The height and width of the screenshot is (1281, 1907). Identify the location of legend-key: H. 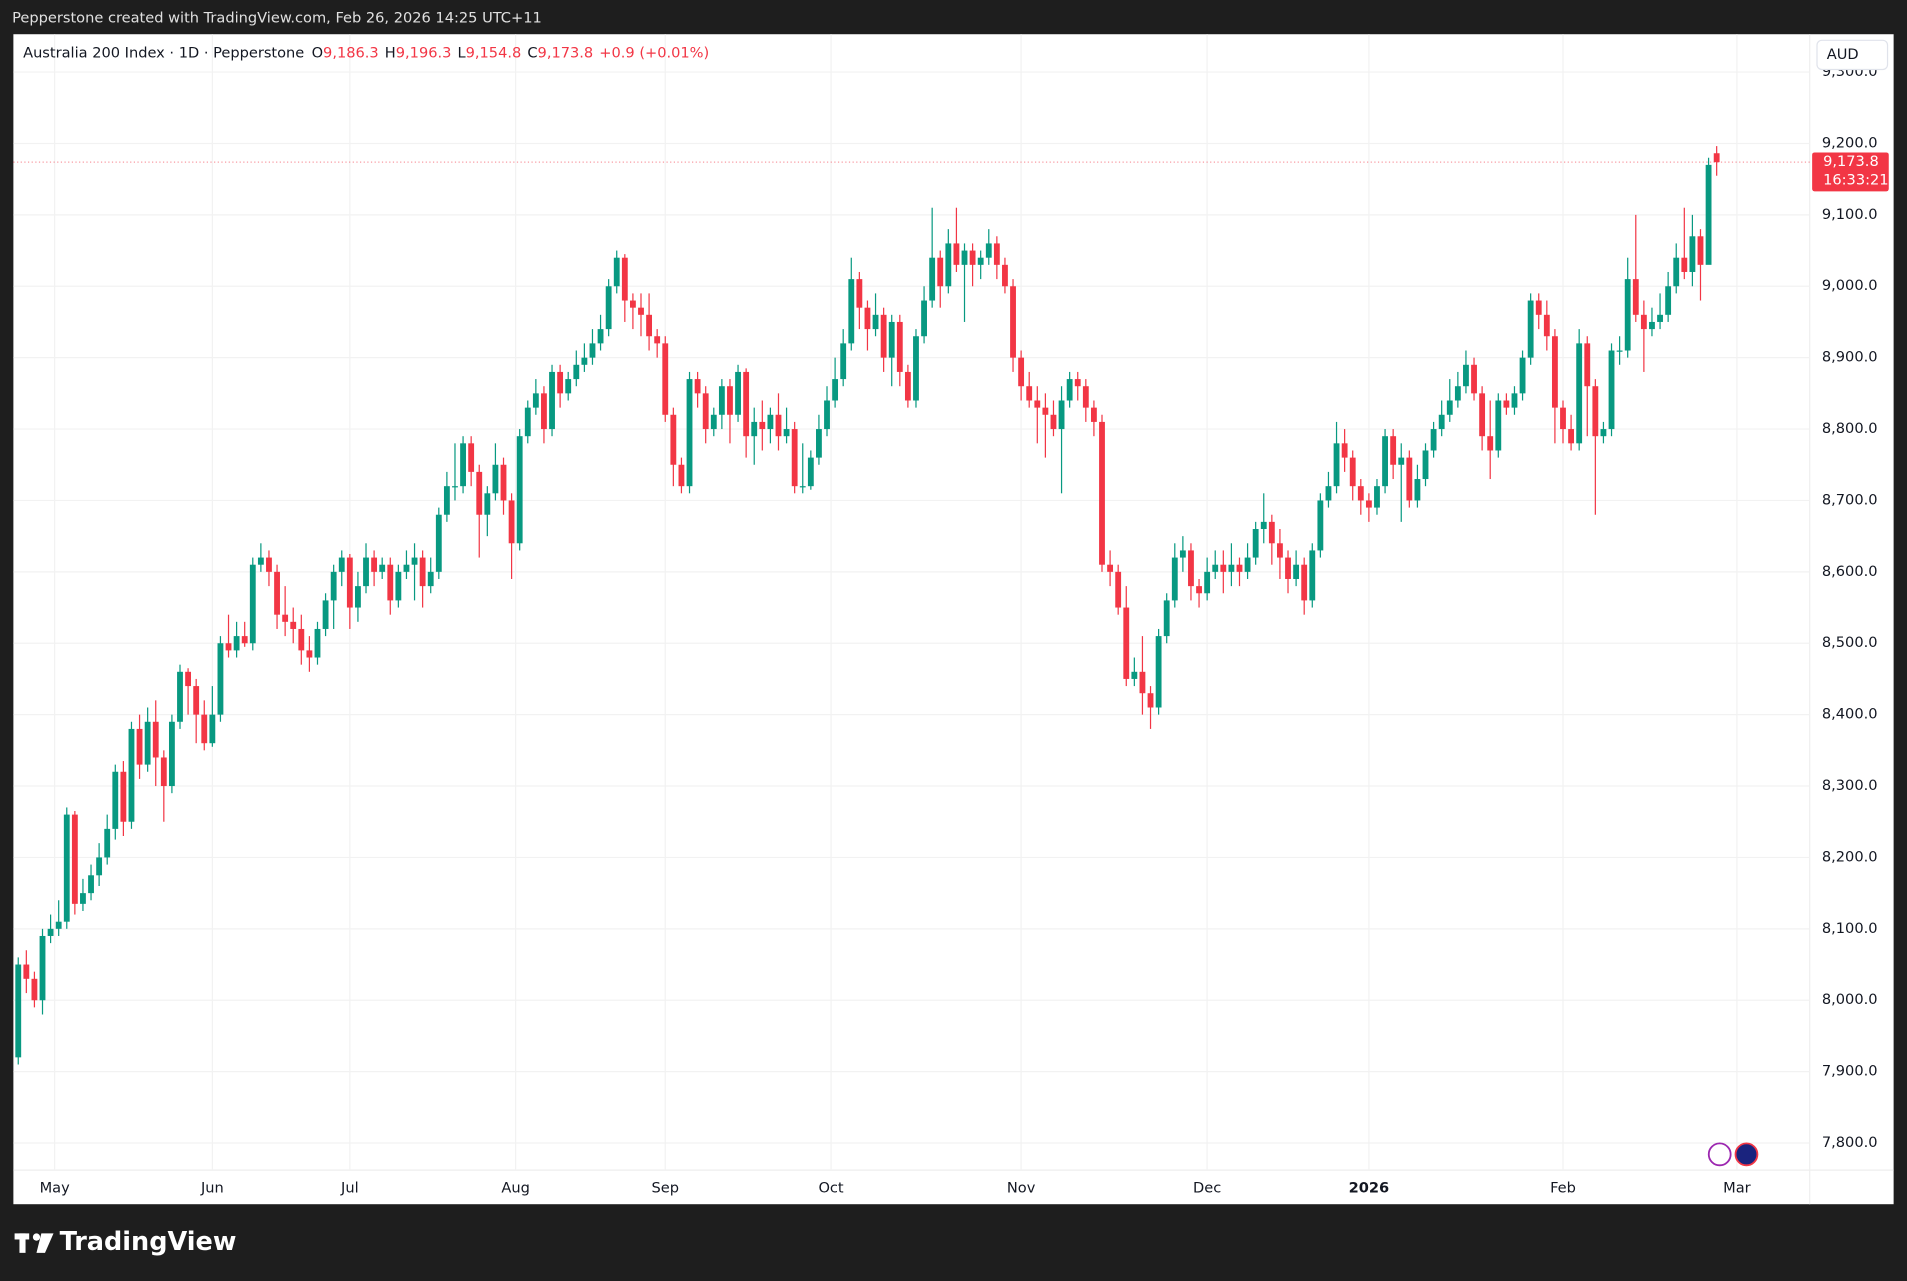
(390, 53).